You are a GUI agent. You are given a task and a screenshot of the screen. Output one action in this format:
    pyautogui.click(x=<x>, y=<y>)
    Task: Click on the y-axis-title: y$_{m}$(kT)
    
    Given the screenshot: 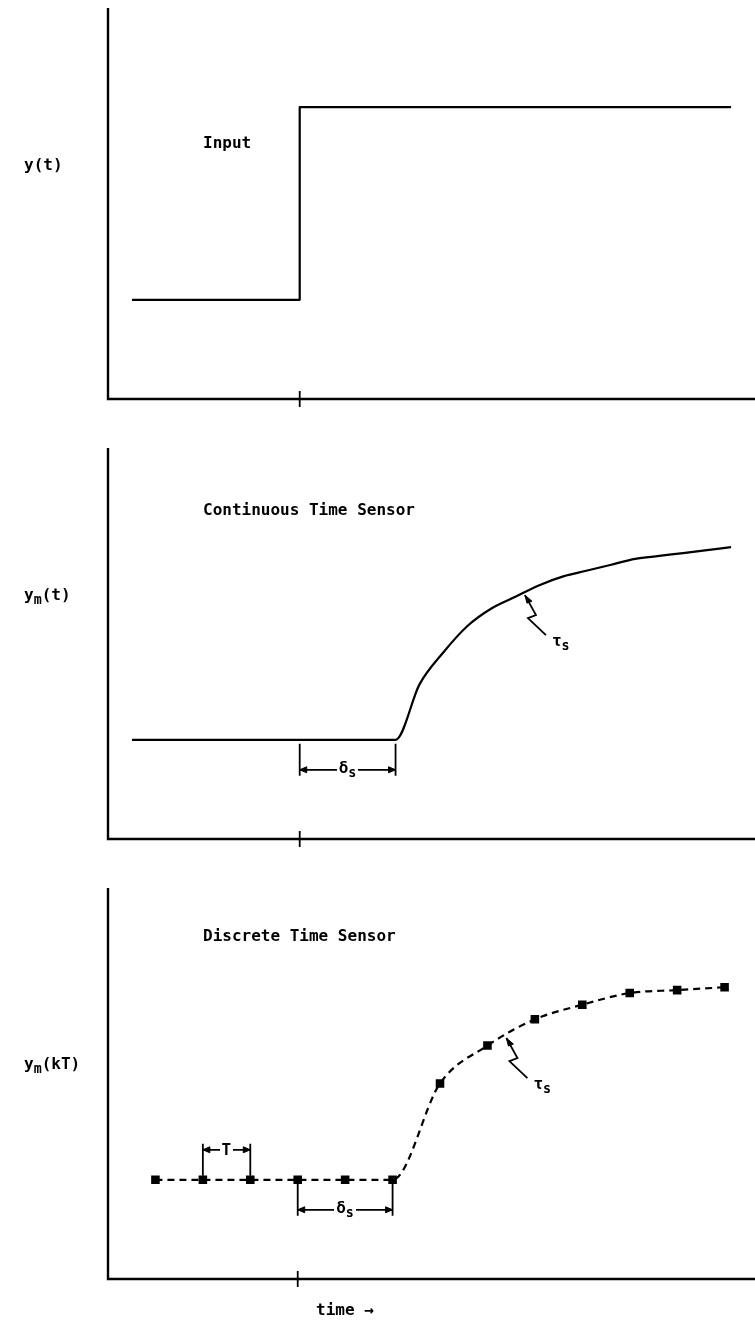 What is the action you would take?
    pyautogui.click(x=52, y=1065)
    